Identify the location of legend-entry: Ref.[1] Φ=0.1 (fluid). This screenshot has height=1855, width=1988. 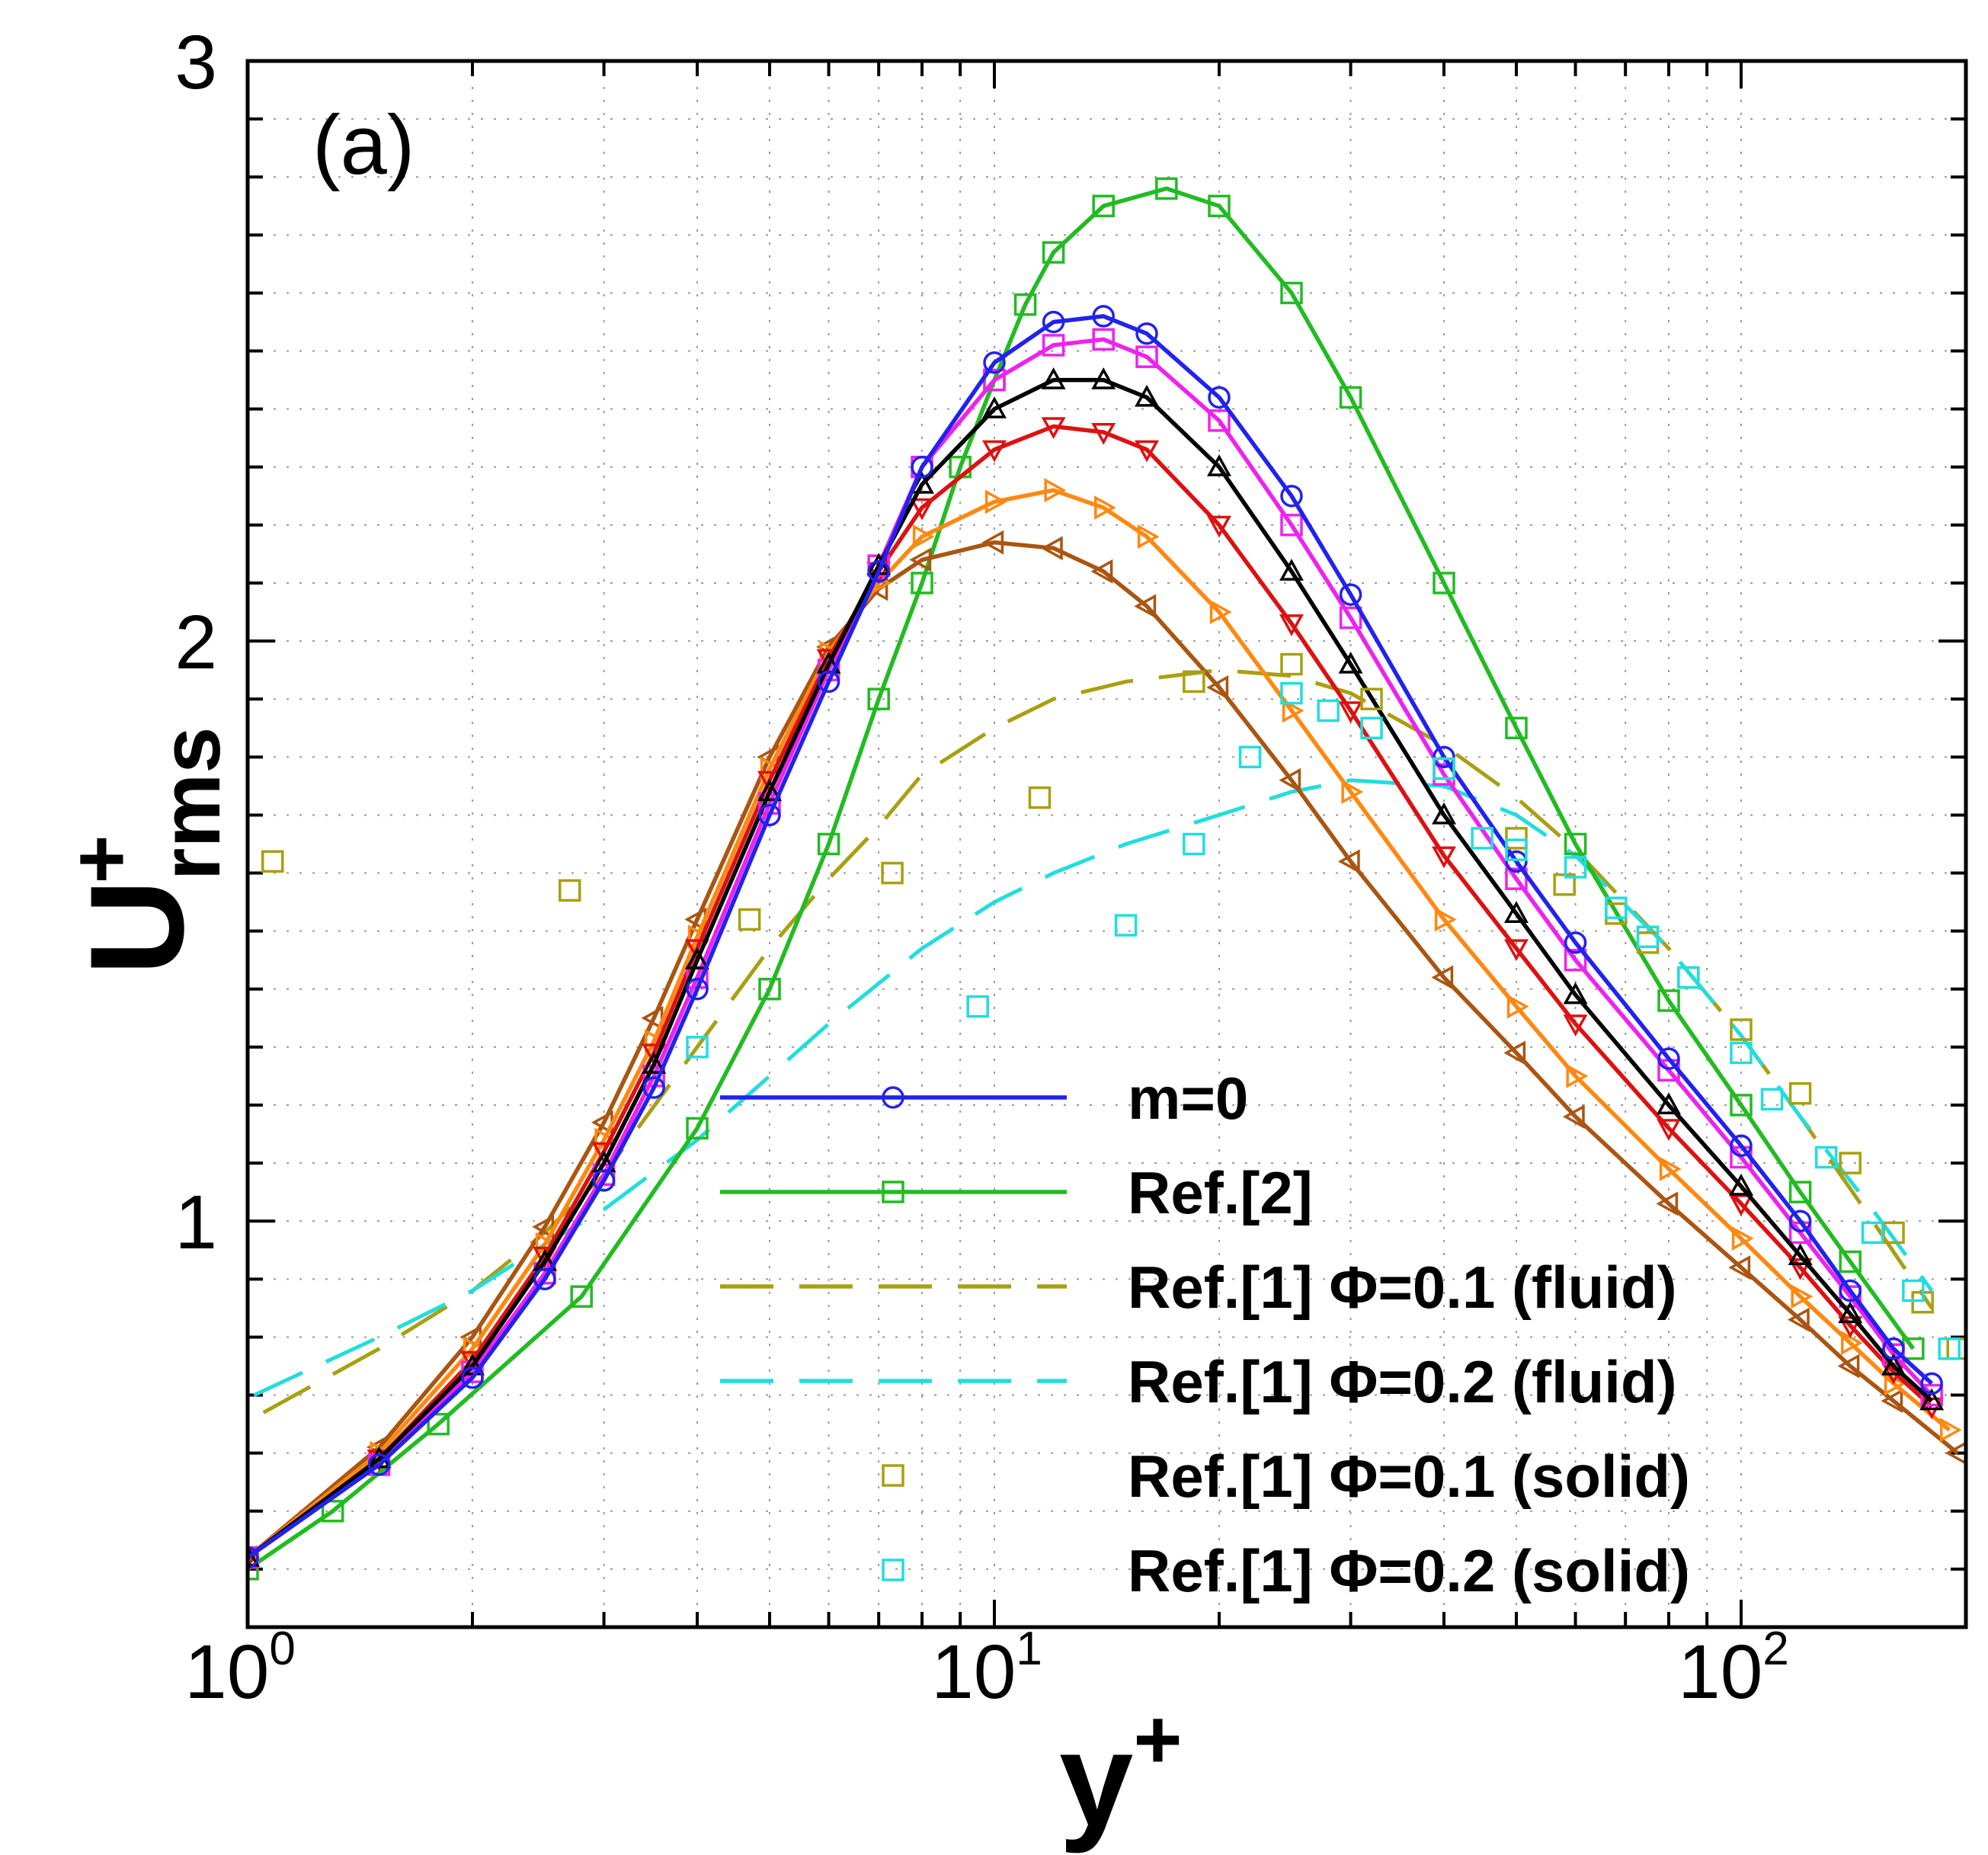
(1198, 1288).